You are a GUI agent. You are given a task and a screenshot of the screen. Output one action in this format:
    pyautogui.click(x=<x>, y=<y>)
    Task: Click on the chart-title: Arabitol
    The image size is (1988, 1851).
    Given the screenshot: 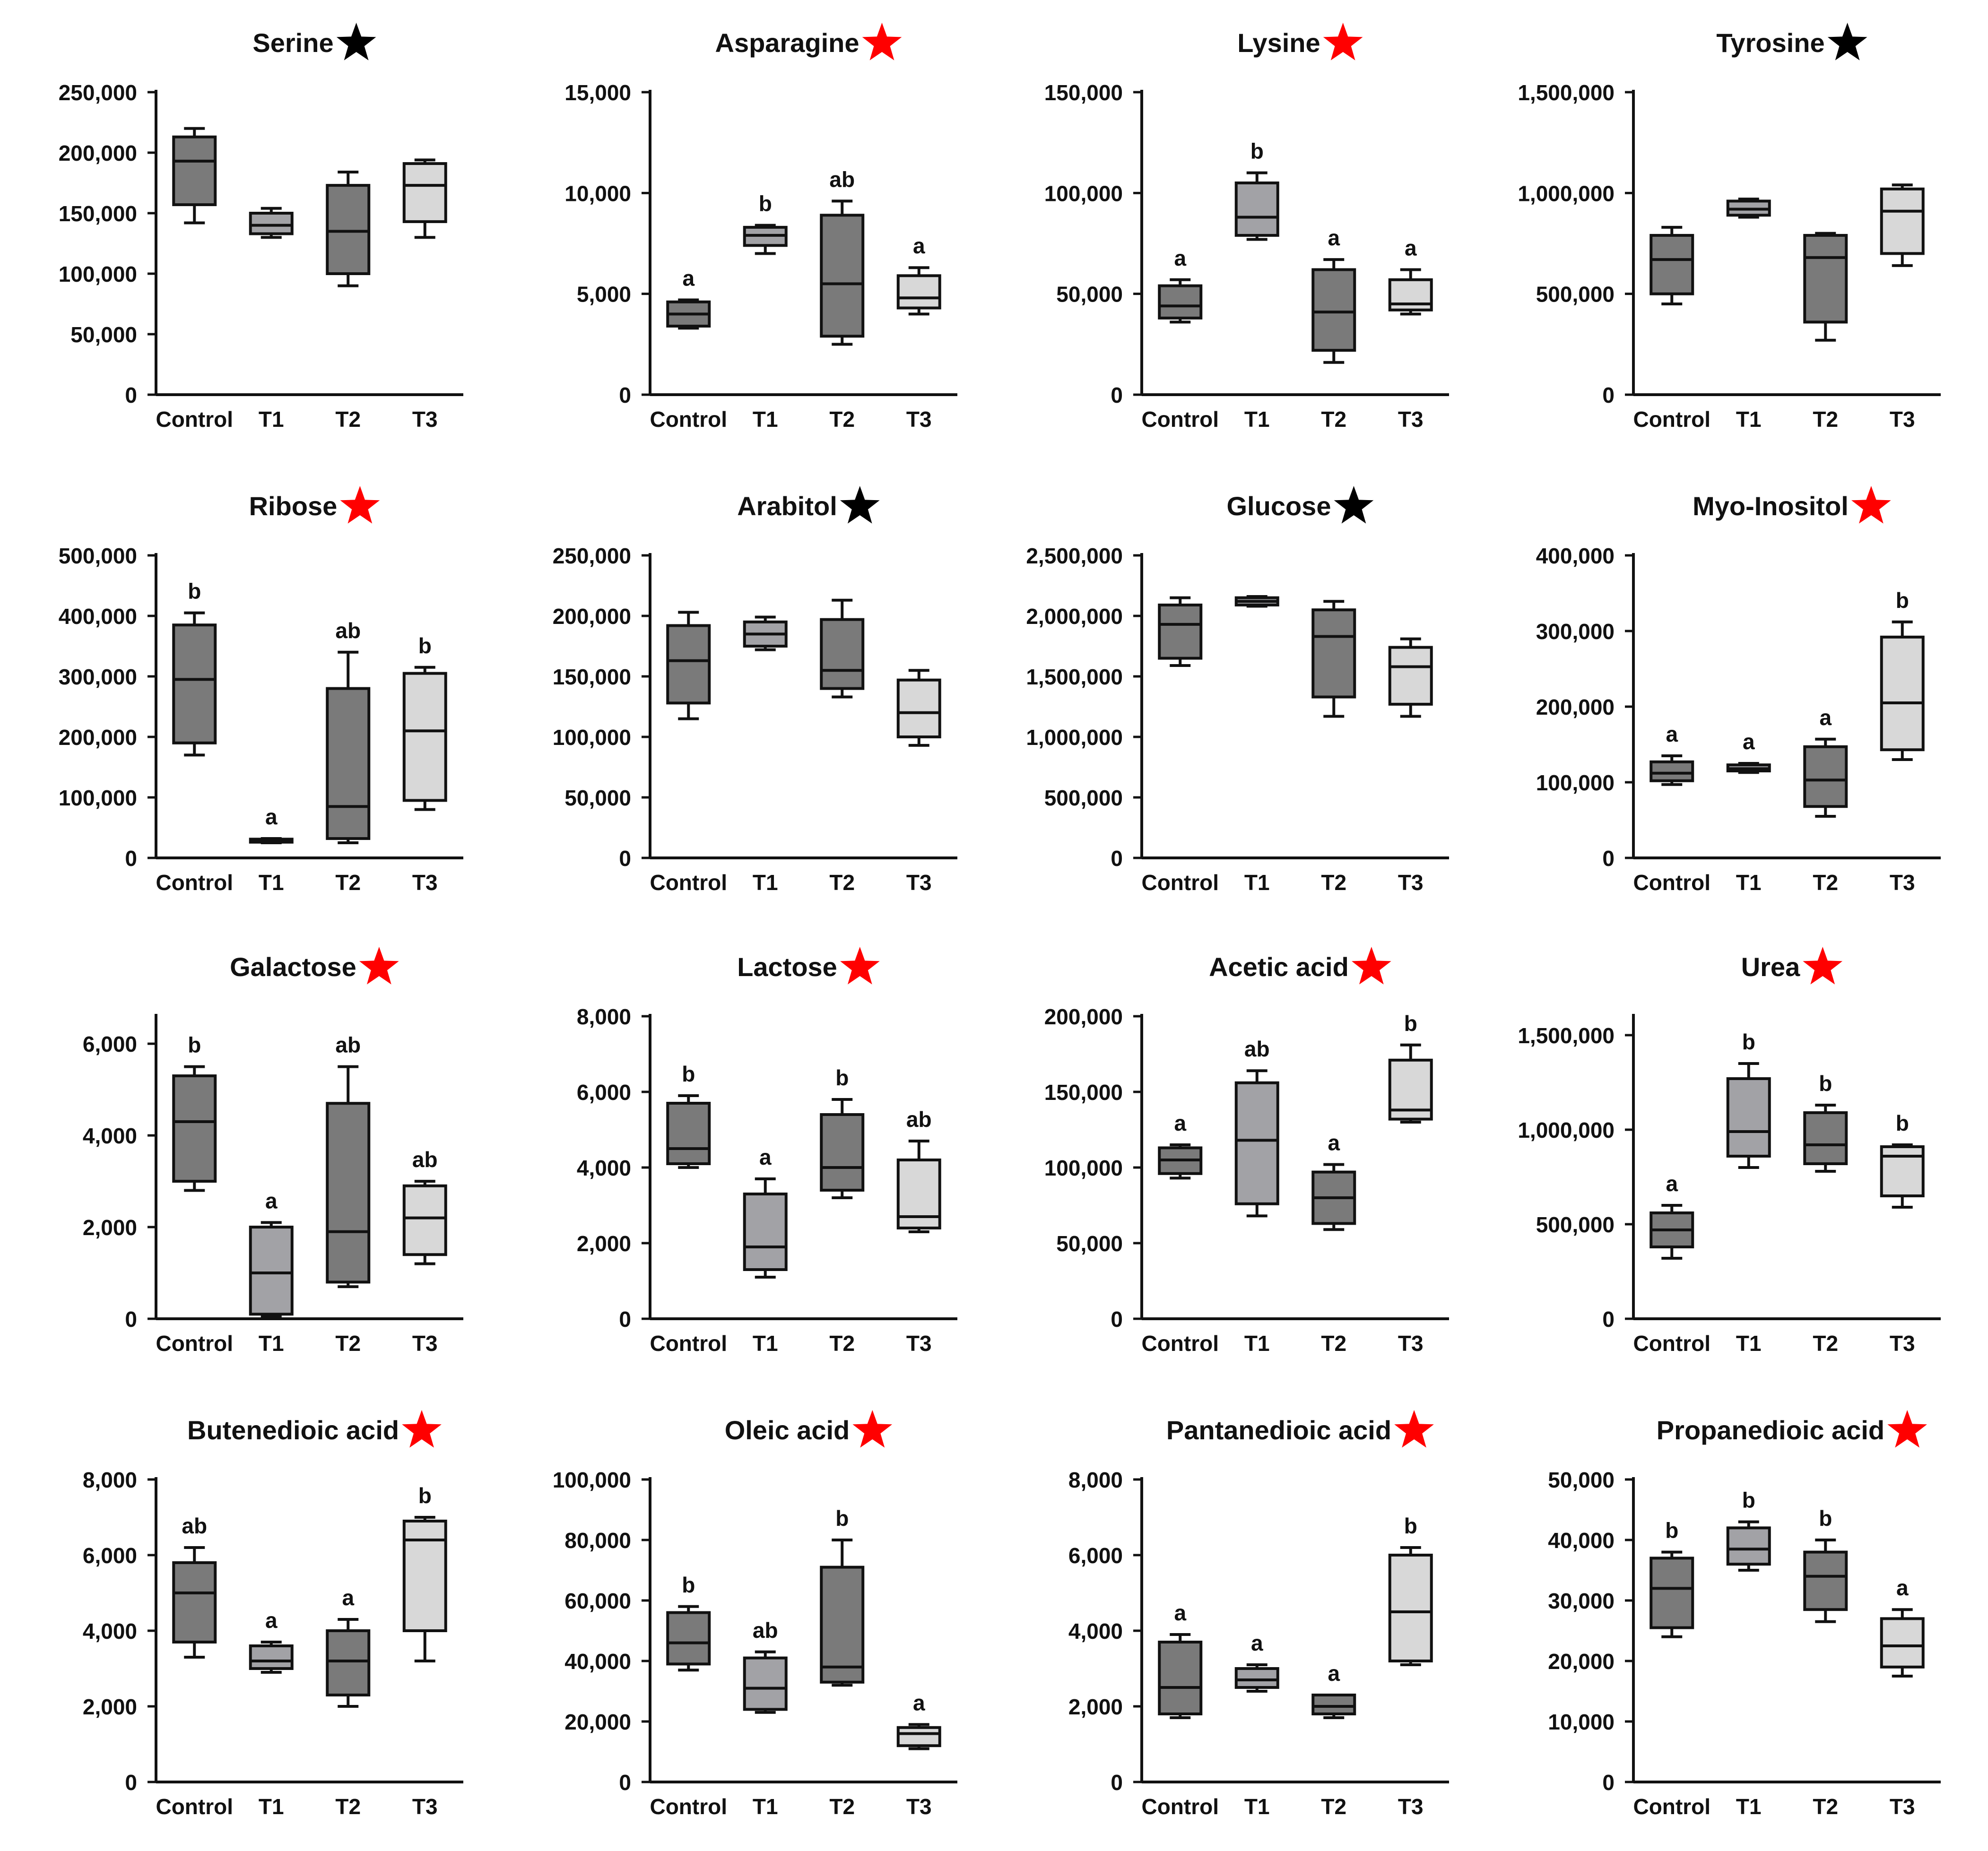 What is the action you would take?
    pyautogui.click(x=787, y=506)
    